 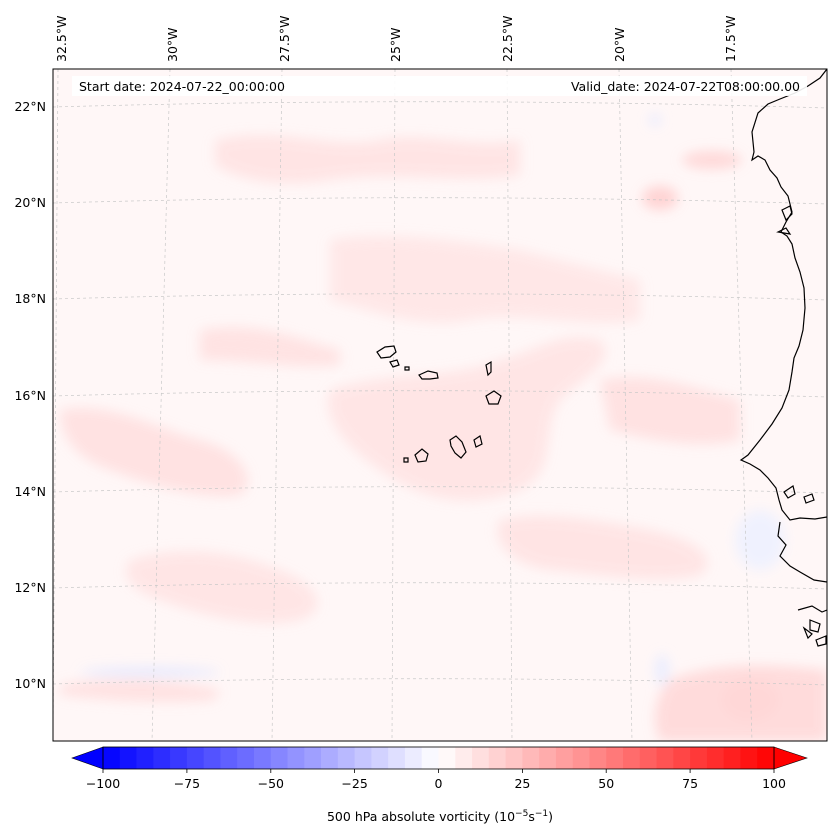 I want to click on colorbar-tick: 100, so click(x=774, y=780).